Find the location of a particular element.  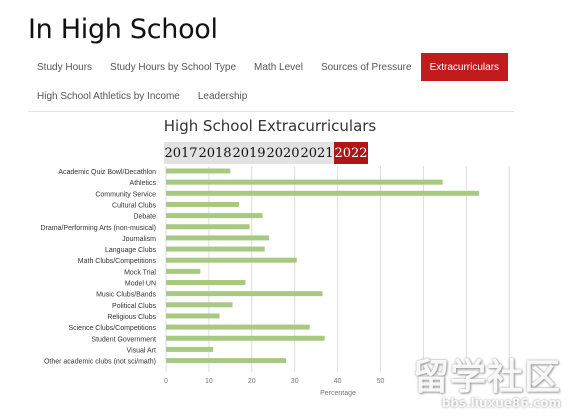

year-2019-button: 2019 is located at coordinates (249, 153).